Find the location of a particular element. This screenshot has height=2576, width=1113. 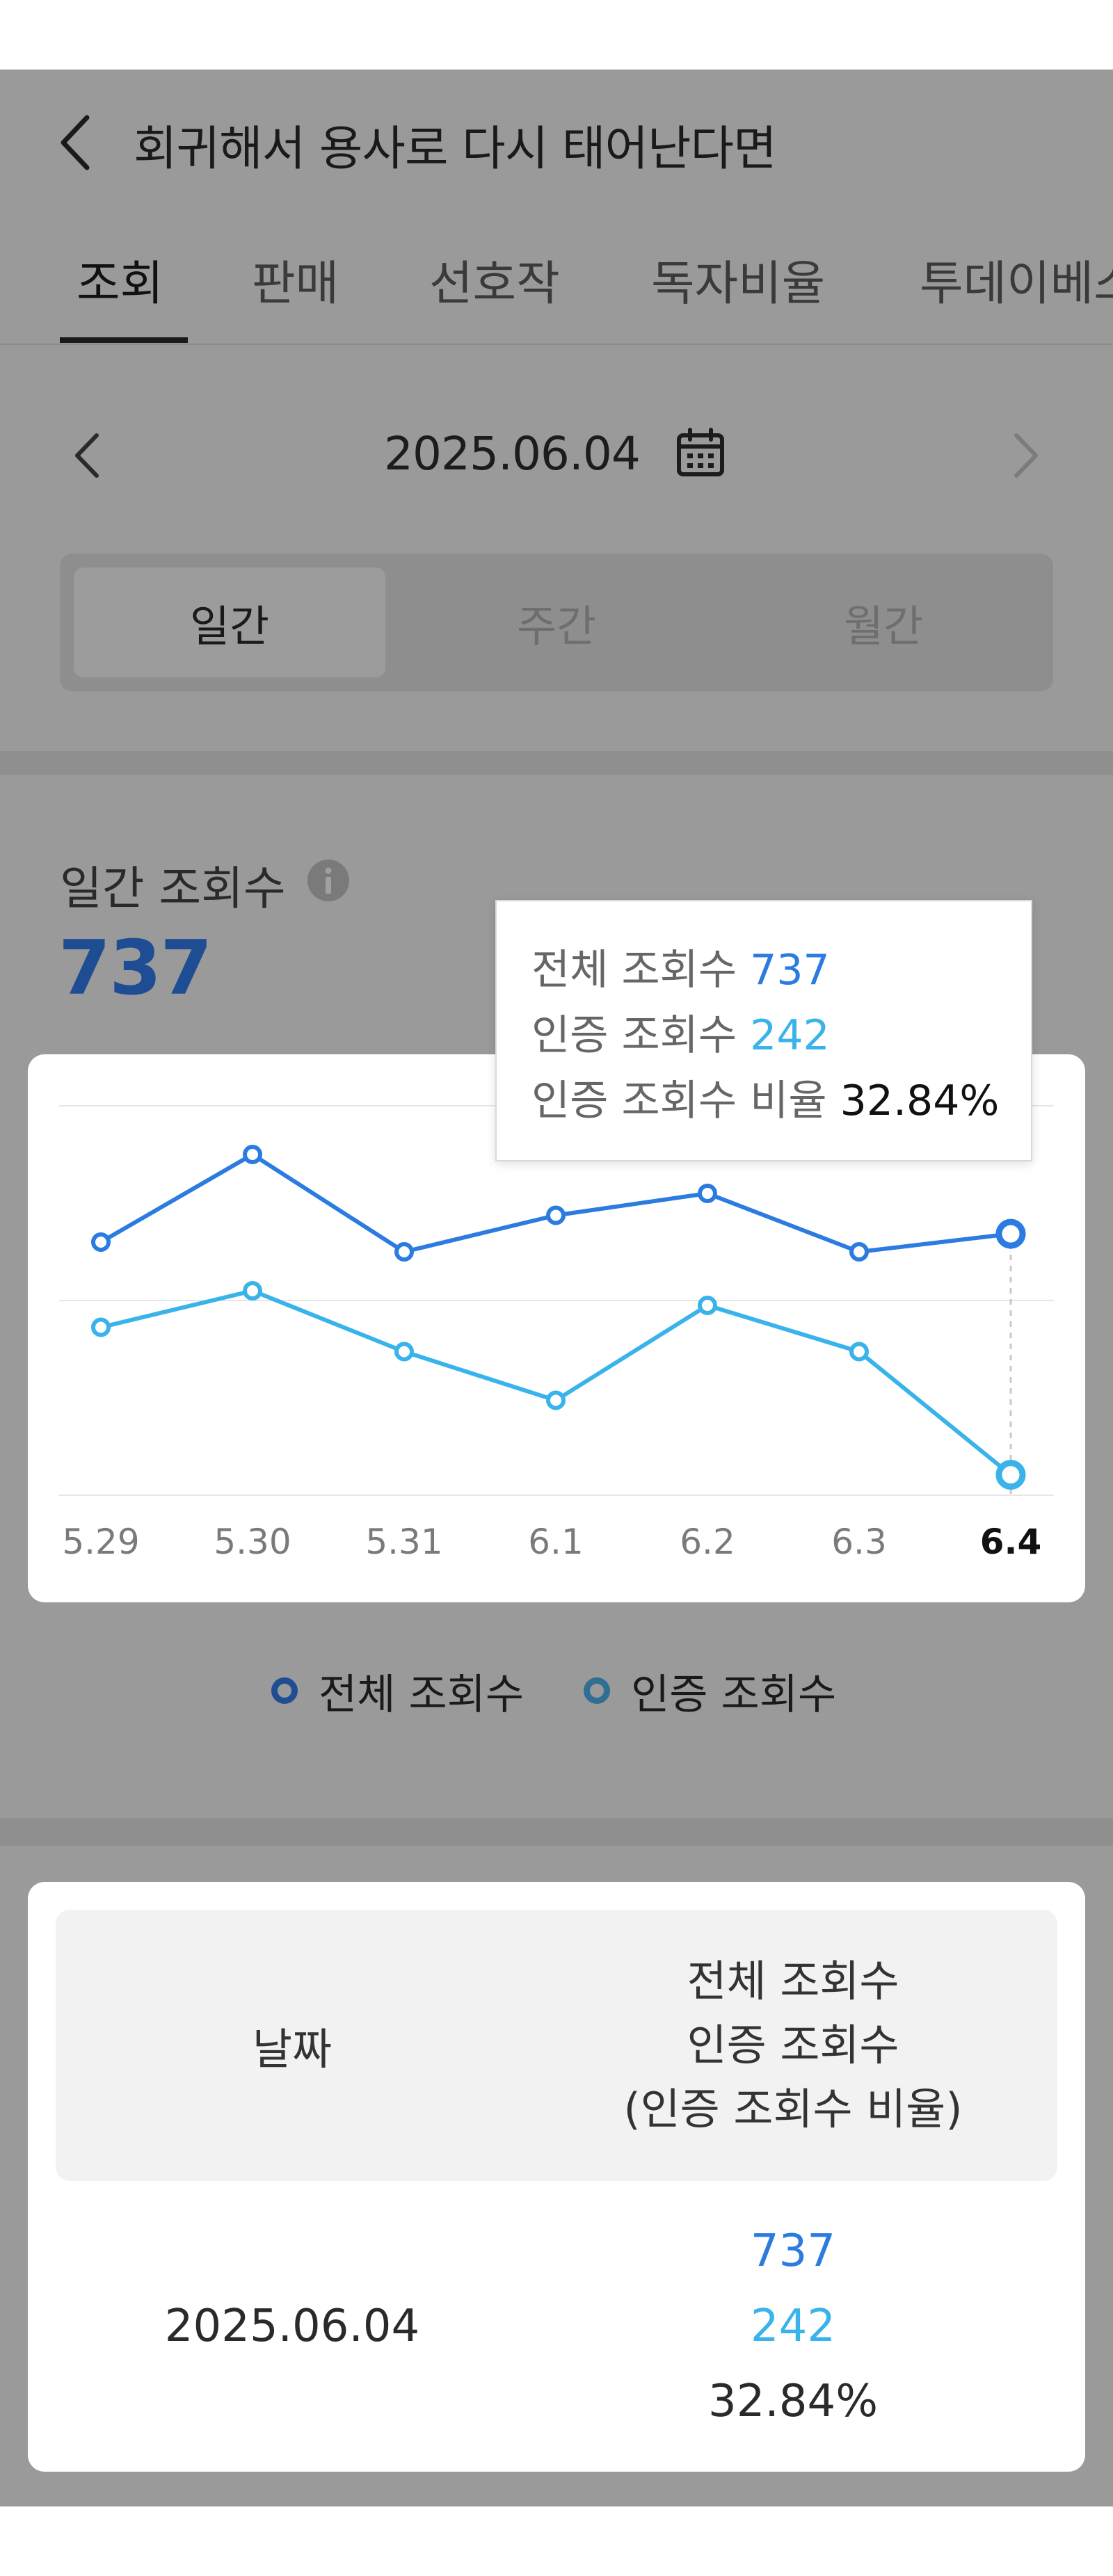

legend-item-cert: 인증 조회수 is located at coordinates (710, 1691).